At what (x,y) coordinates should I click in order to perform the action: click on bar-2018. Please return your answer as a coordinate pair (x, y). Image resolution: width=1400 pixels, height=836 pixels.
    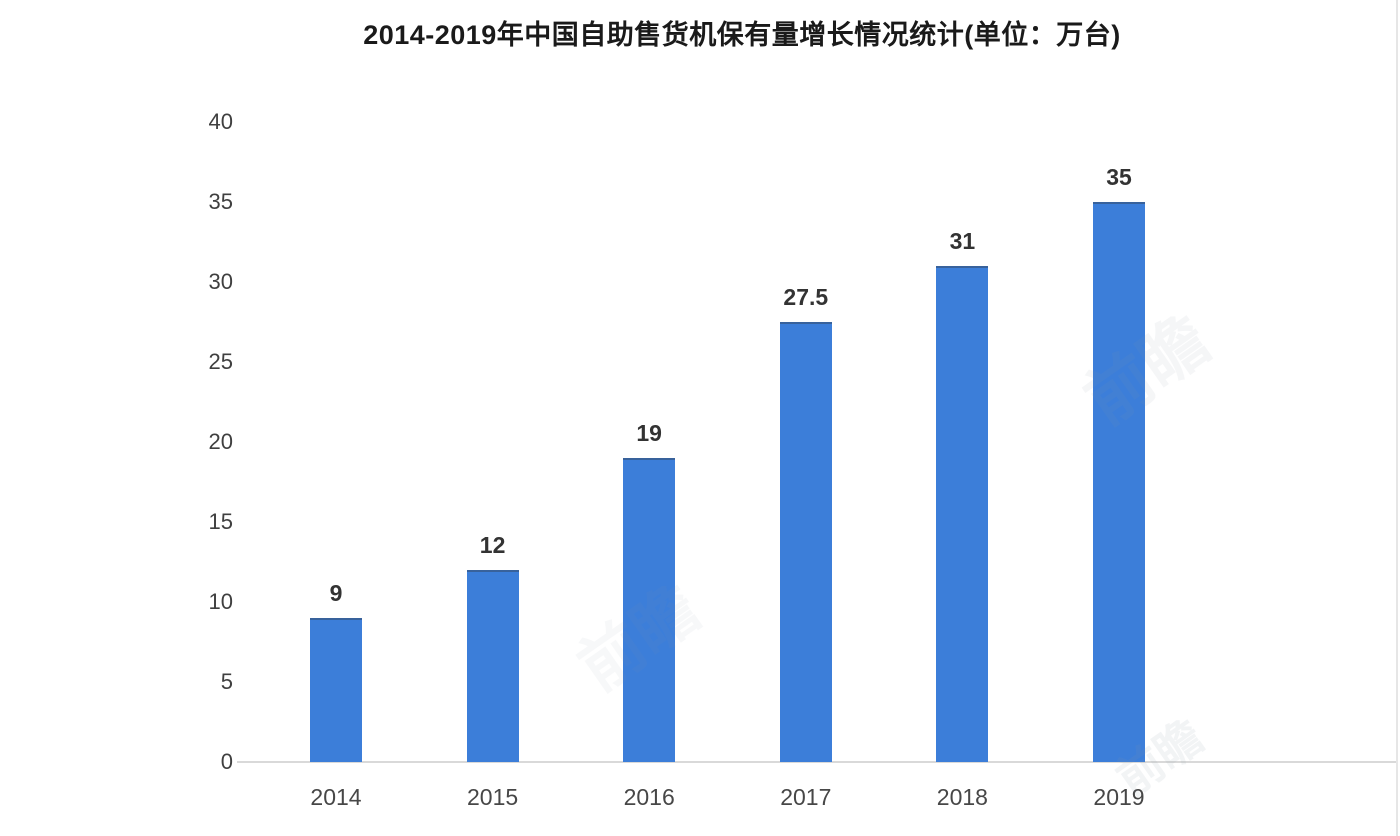
    Looking at the image, I should click on (962, 514).